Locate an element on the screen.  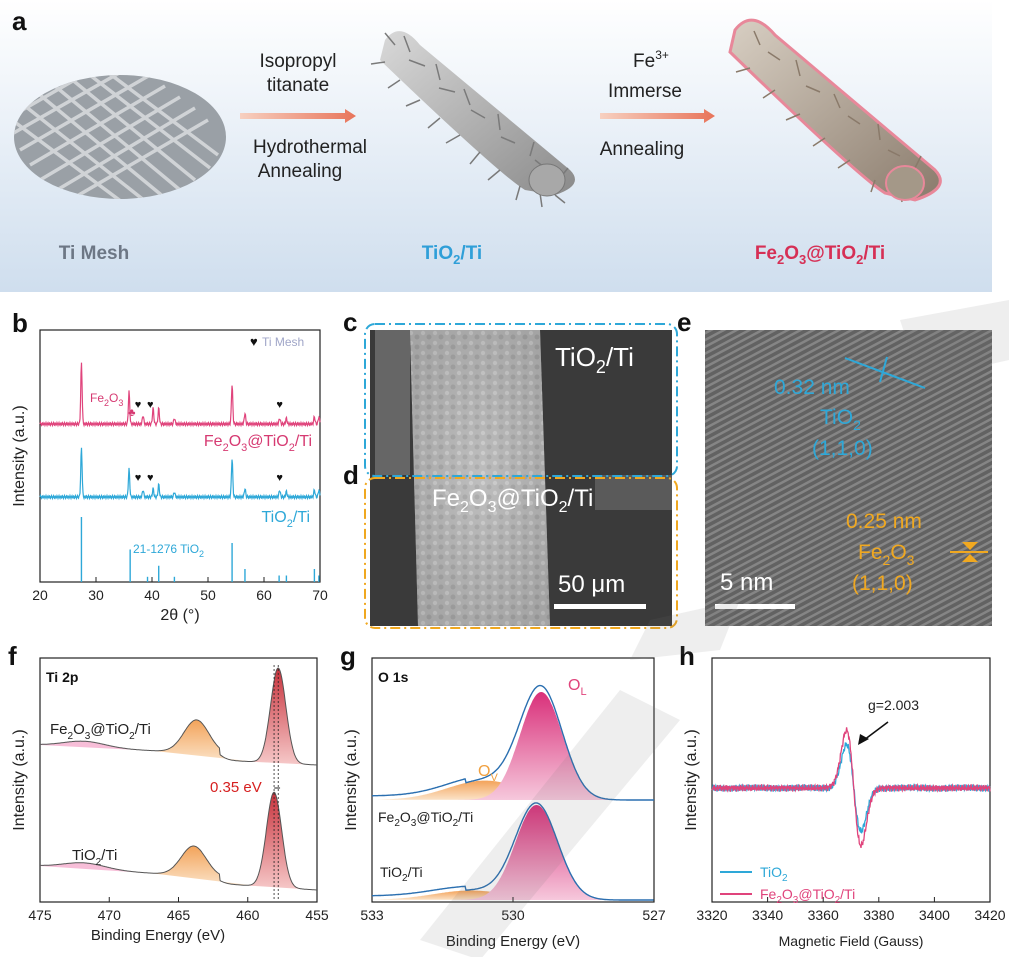
panel-f-tick-label: 460 is located at coordinates (248, 915).